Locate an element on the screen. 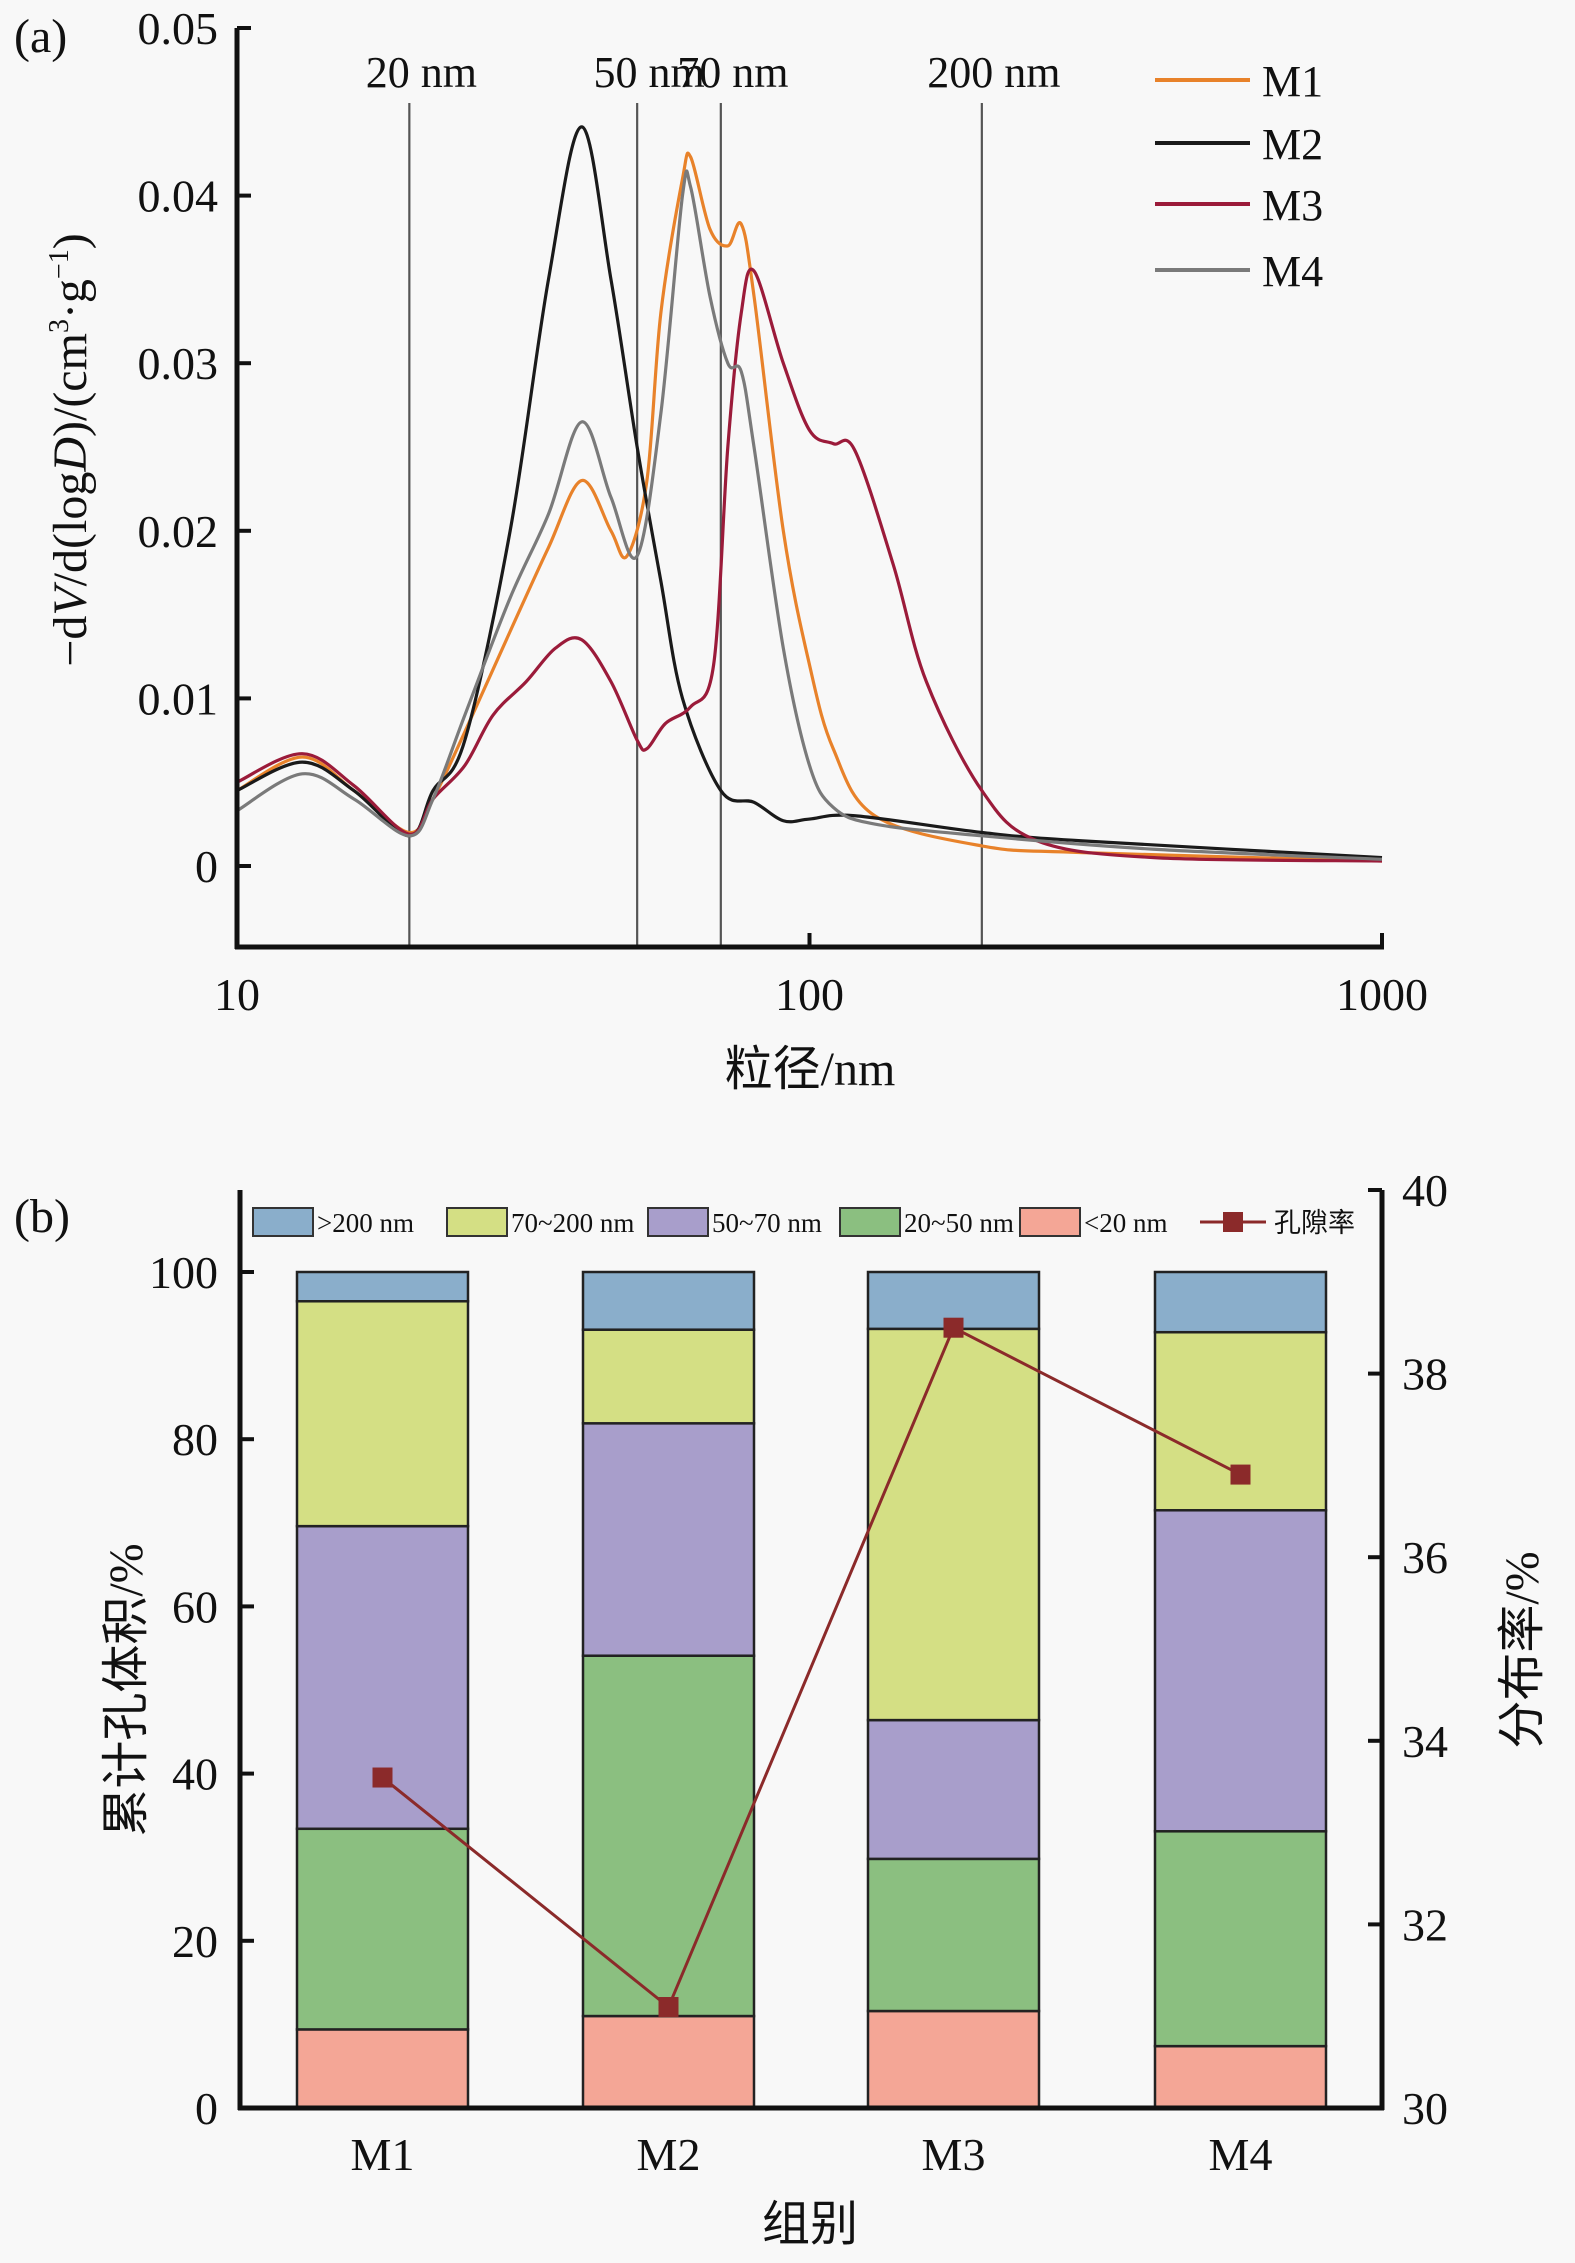 This screenshot has width=1575, height=2263. y-axis-label-part: 3 is located at coordinates (59, 326).